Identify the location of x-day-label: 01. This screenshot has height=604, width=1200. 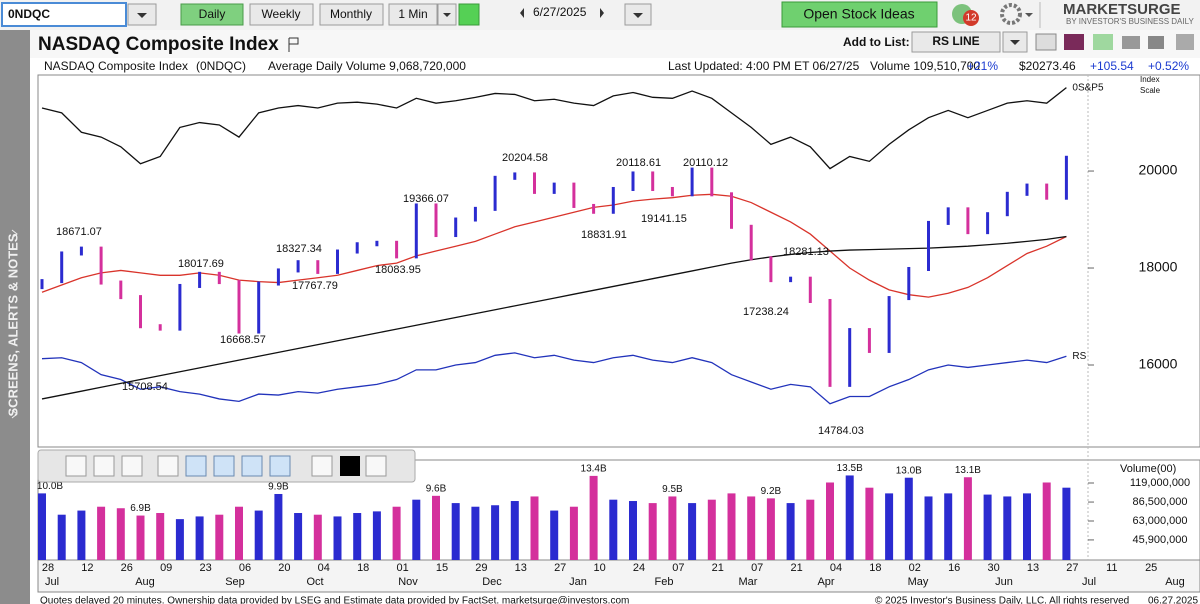
(402, 568).